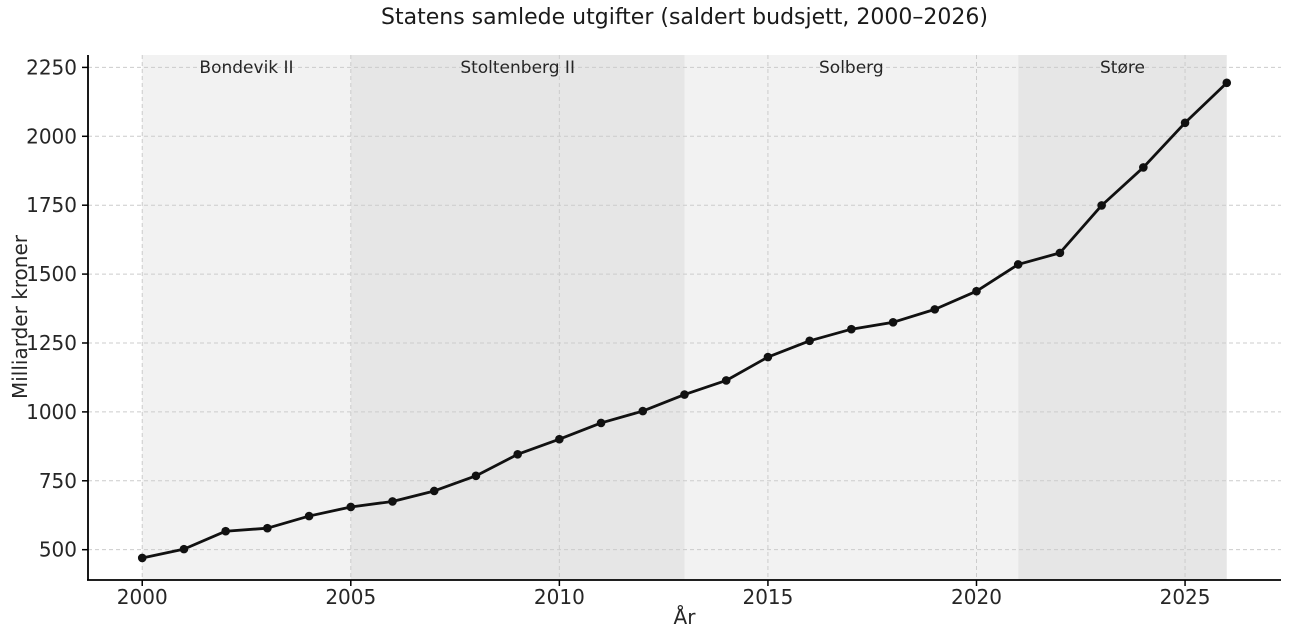  Describe the element at coordinates (51, 343) in the screenshot. I see `y-tick-label: 1250` at that location.